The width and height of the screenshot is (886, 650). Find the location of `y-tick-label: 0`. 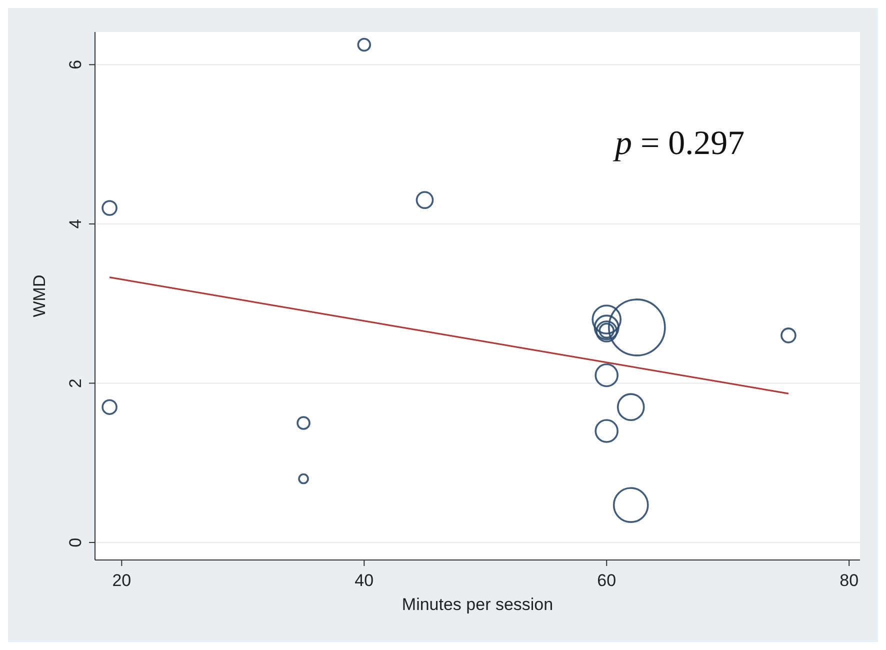

y-tick-label: 0 is located at coordinates (75, 543).